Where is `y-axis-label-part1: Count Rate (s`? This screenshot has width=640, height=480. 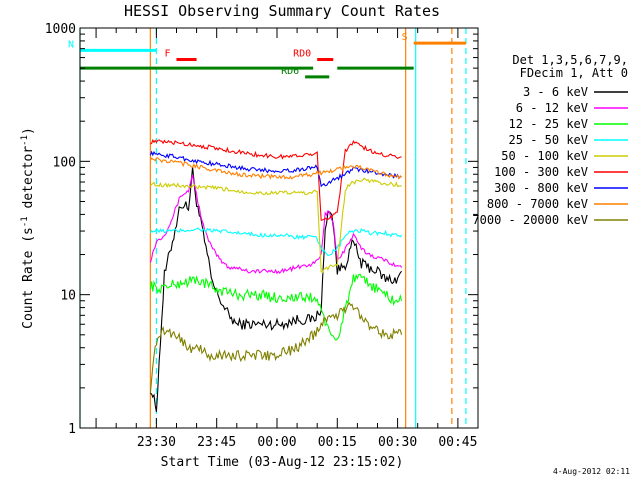
y-axis-label-part1: Count Rate (s is located at coordinates (28, 278).